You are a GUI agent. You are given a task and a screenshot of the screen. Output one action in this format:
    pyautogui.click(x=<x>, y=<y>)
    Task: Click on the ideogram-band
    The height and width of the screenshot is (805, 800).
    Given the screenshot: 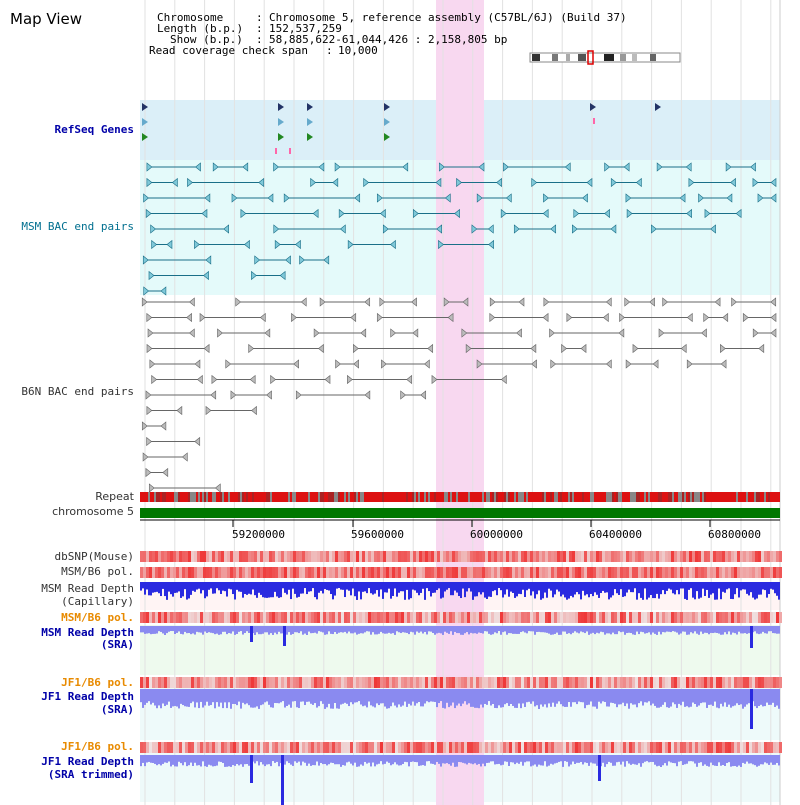 What is the action you would take?
    pyautogui.click(x=568, y=57)
    